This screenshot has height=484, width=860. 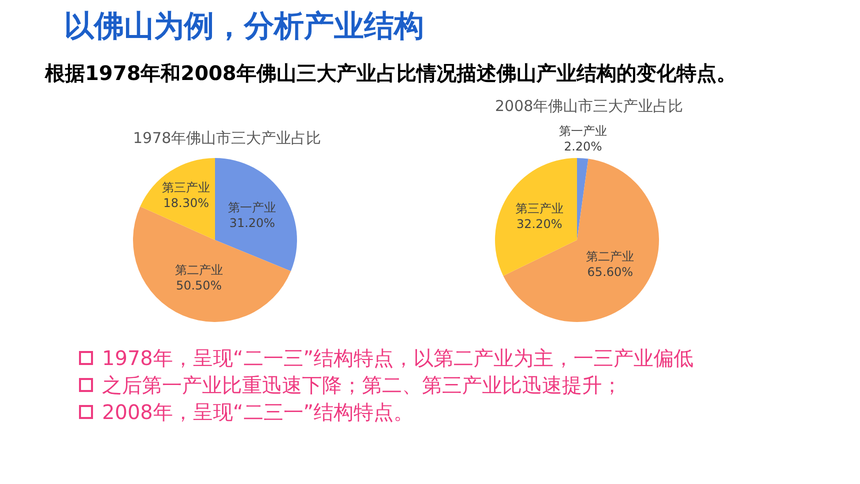 What do you see at coordinates (227, 138) in the screenshot?
I see `chart-title: 1978年佛山市三大产业占比` at bounding box center [227, 138].